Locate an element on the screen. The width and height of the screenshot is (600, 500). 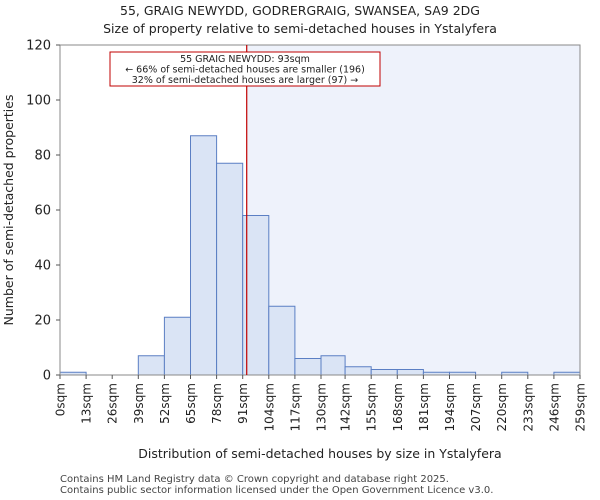
y-axis-label: Number of semi-detached properties is located at coordinates (8, 210).